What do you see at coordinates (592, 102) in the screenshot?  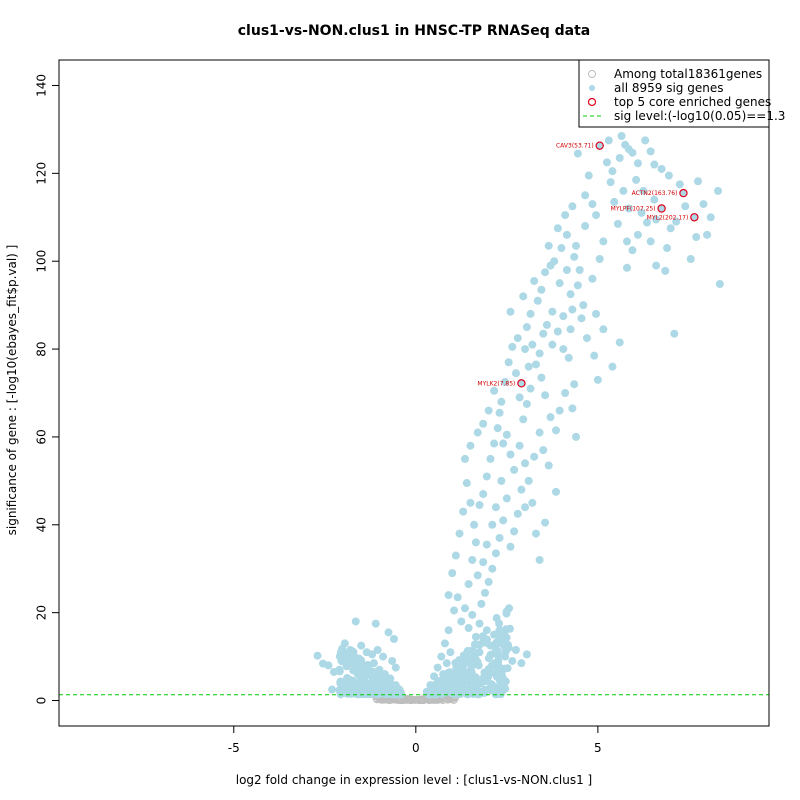 I see `legend-marker-core` at bounding box center [592, 102].